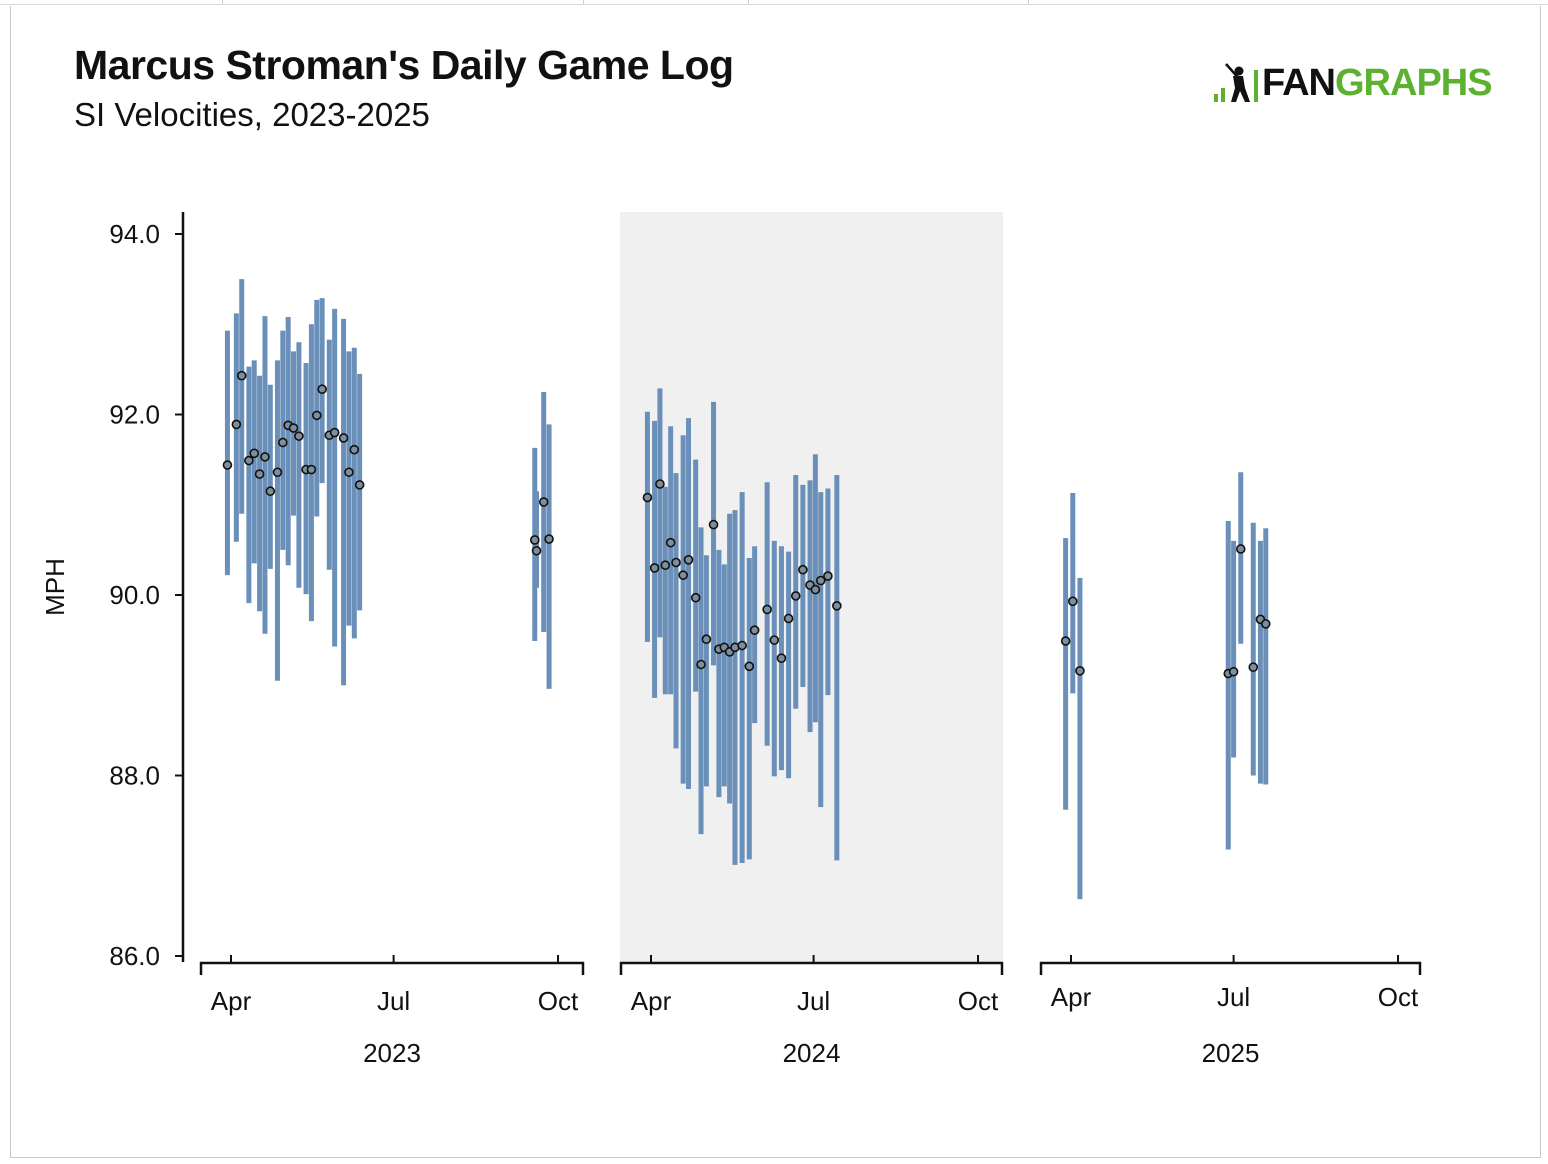  I want to click on y-tick-label: 88.0, so click(134, 776).